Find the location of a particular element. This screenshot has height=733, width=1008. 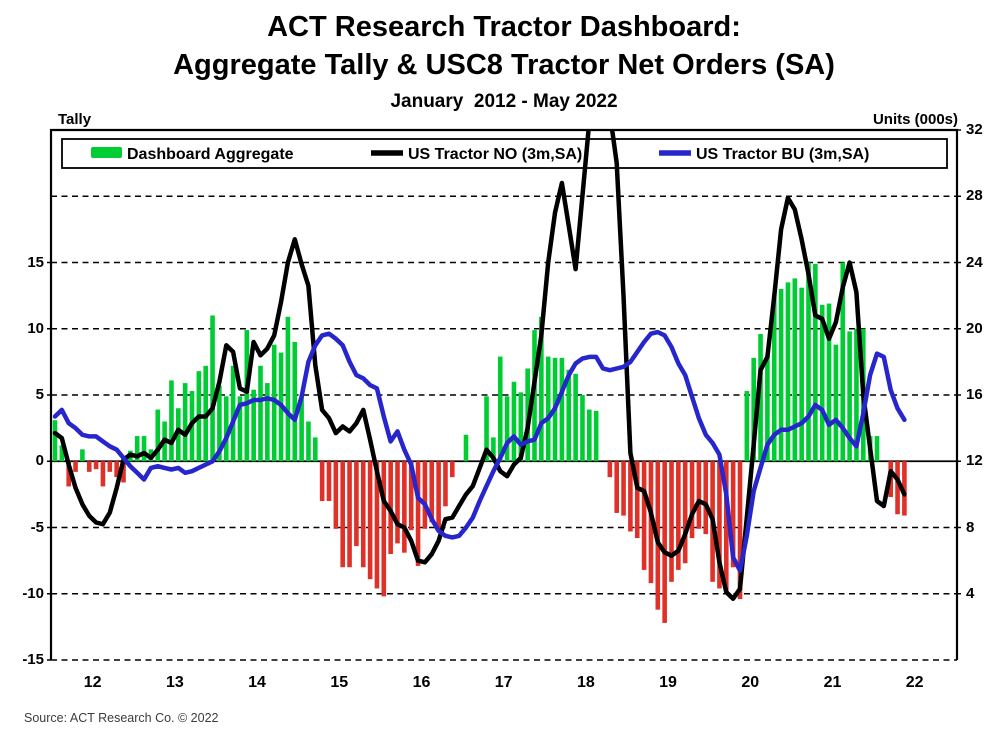

legend-bar-swatch is located at coordinates (106, 152).